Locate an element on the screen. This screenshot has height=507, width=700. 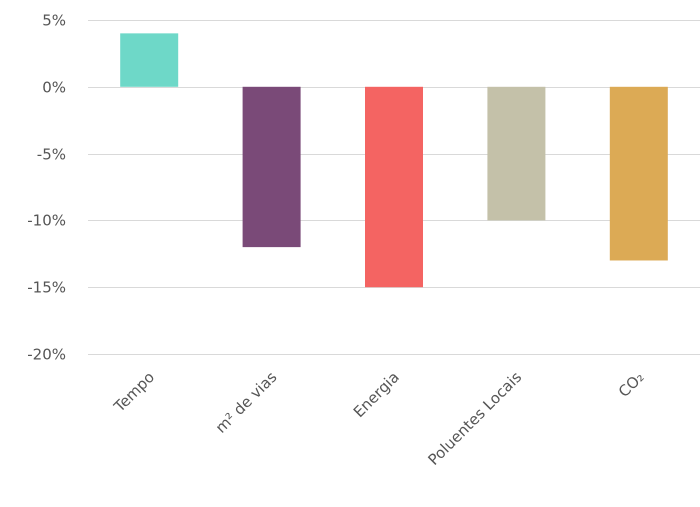
x-category-label: Poluentes Locais is located at coordinates (474, 418).